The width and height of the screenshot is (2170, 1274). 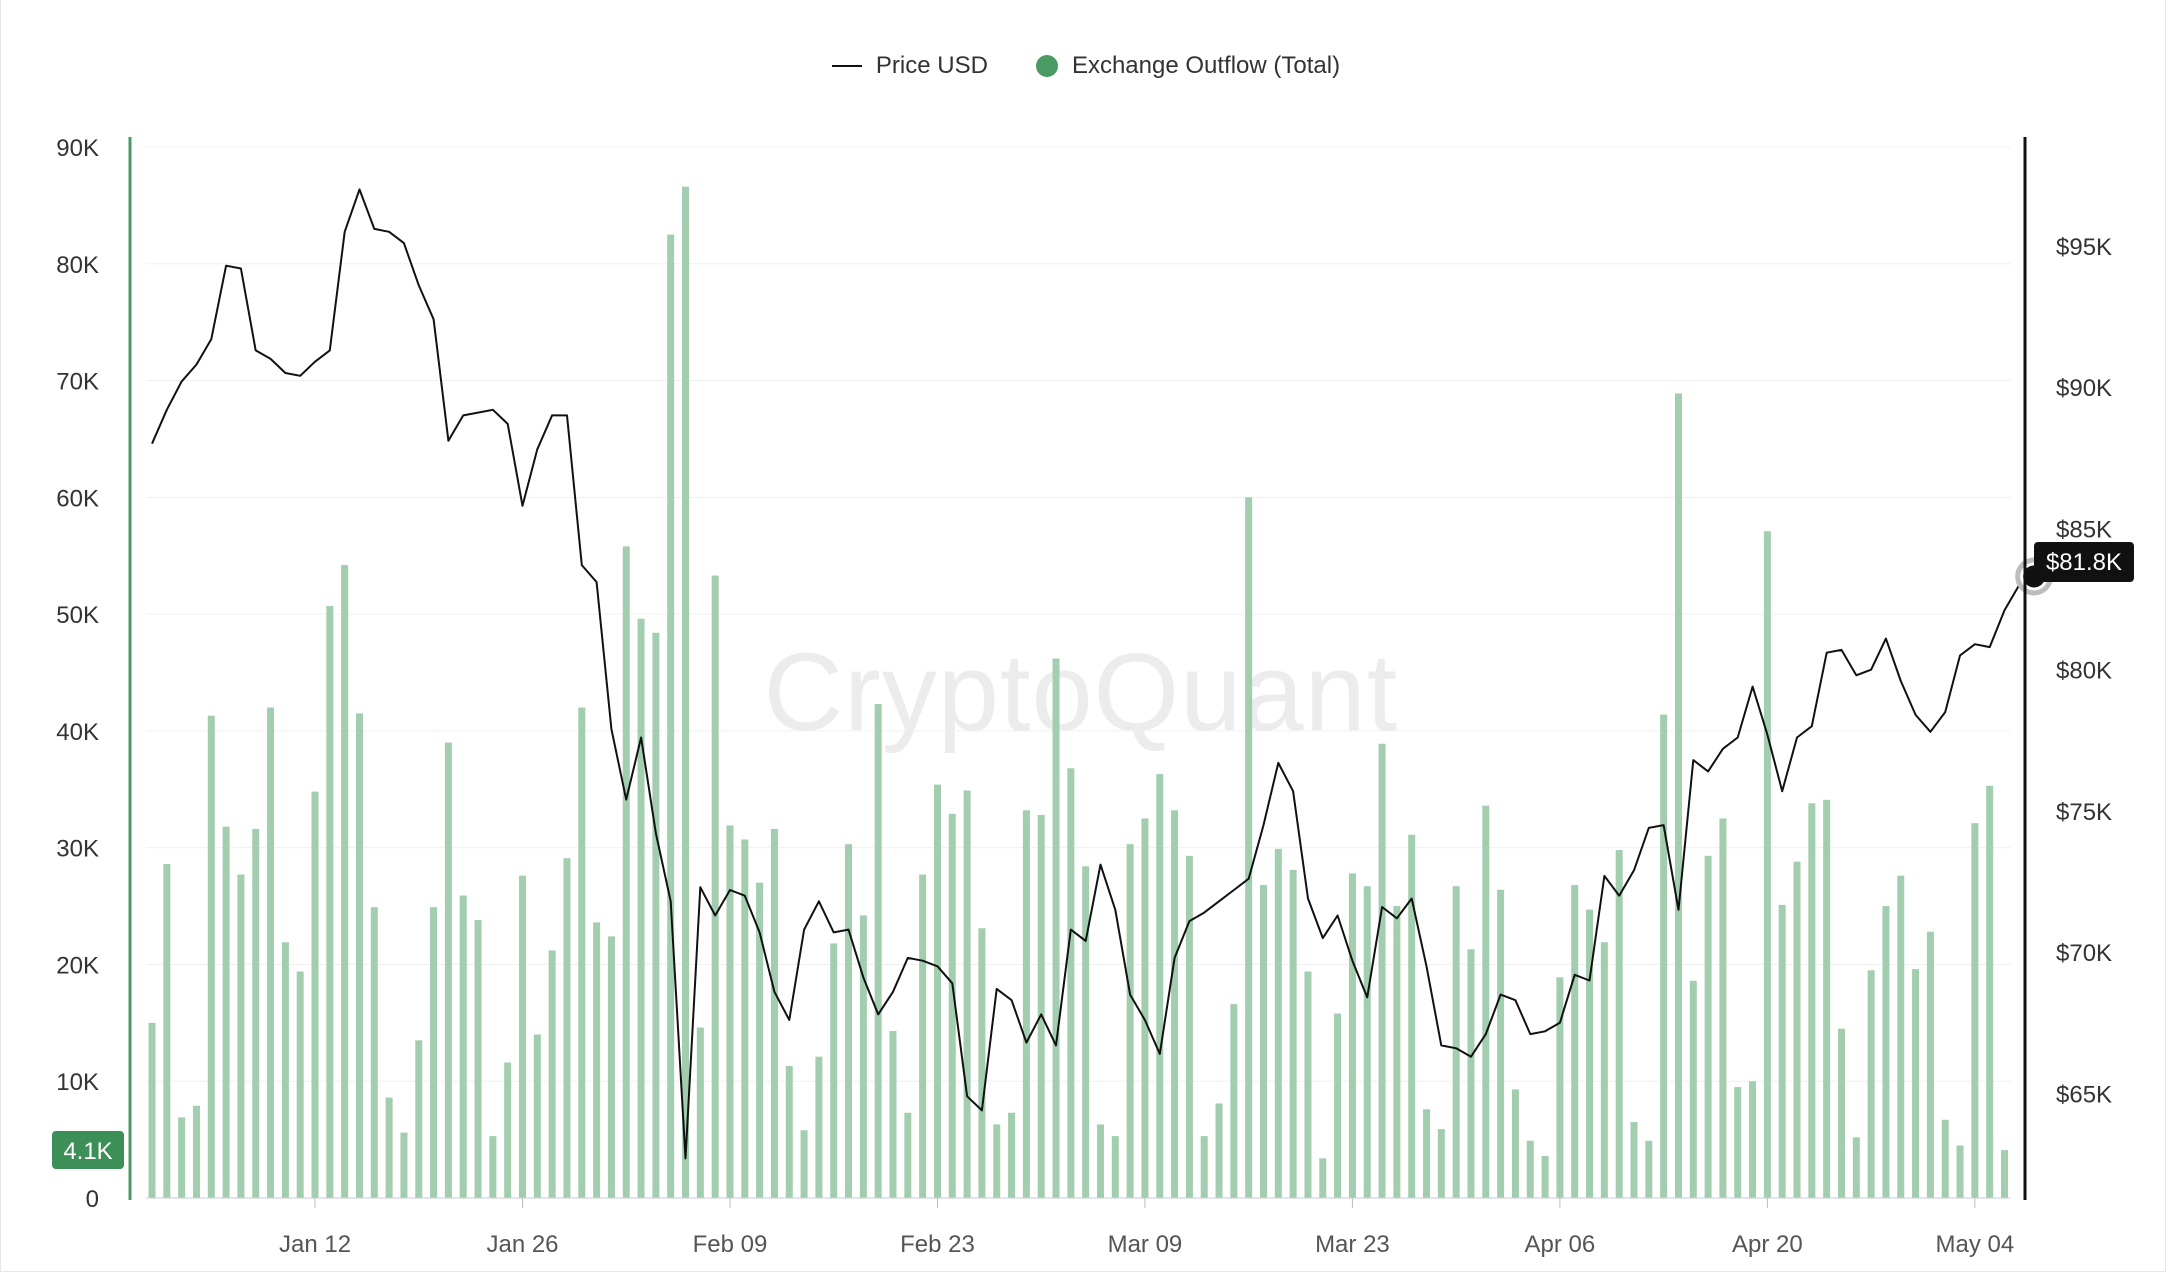 What do you see at coordinates (2084, 812) in the screenshot?
I see `y-right-tick-label: $75K` at bounding box center [2084, 812].